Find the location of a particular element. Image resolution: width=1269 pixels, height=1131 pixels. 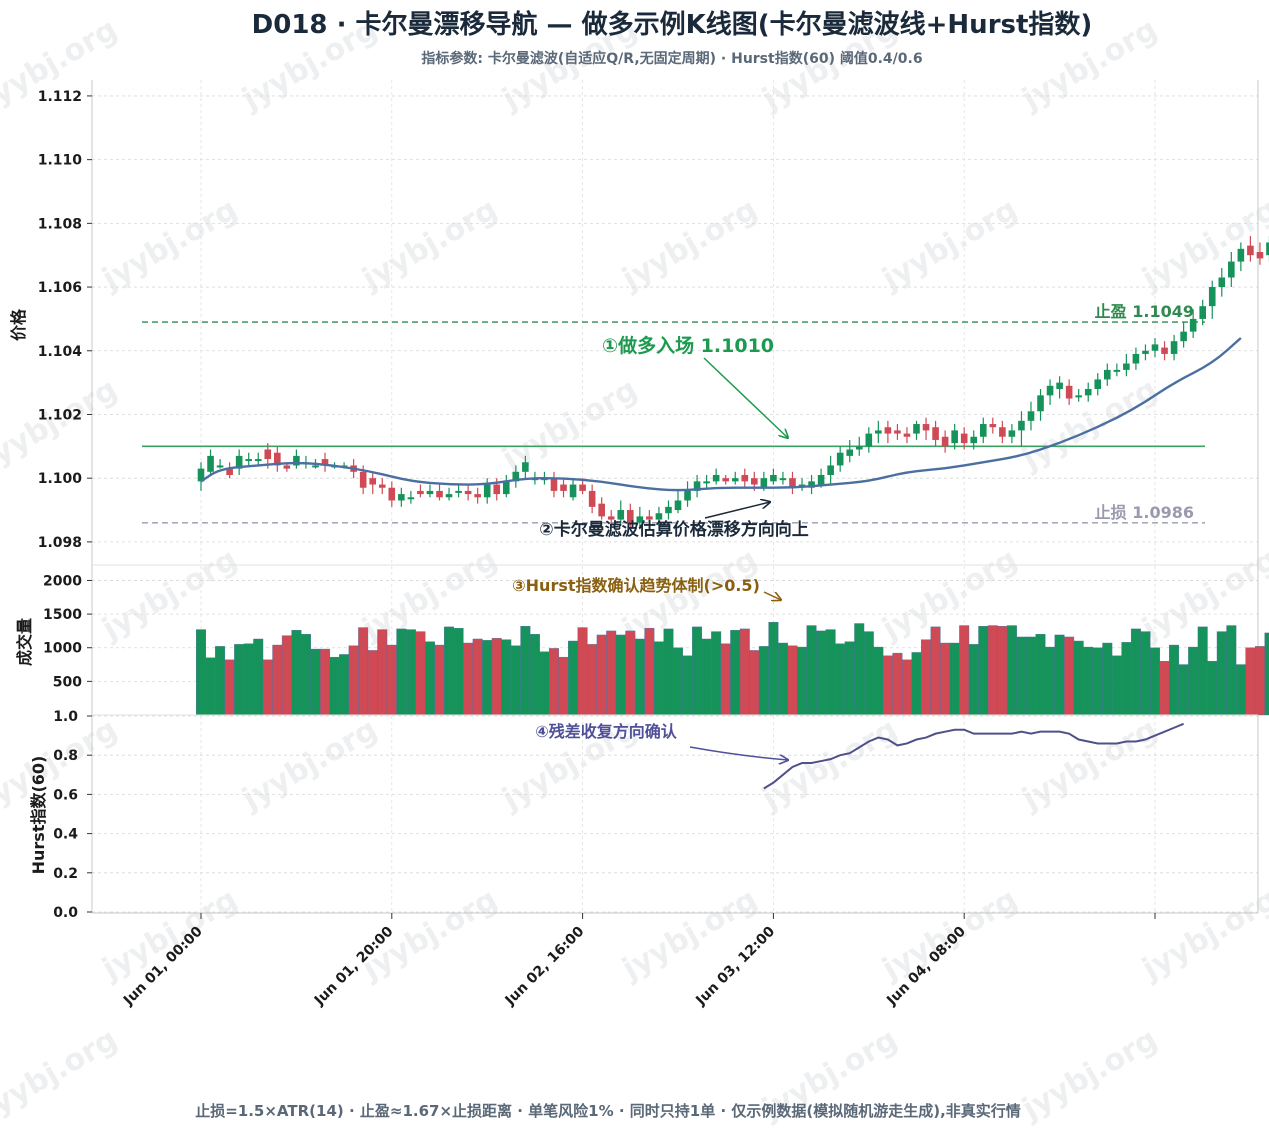

drift-arrow is located at coordinates (737, 510).